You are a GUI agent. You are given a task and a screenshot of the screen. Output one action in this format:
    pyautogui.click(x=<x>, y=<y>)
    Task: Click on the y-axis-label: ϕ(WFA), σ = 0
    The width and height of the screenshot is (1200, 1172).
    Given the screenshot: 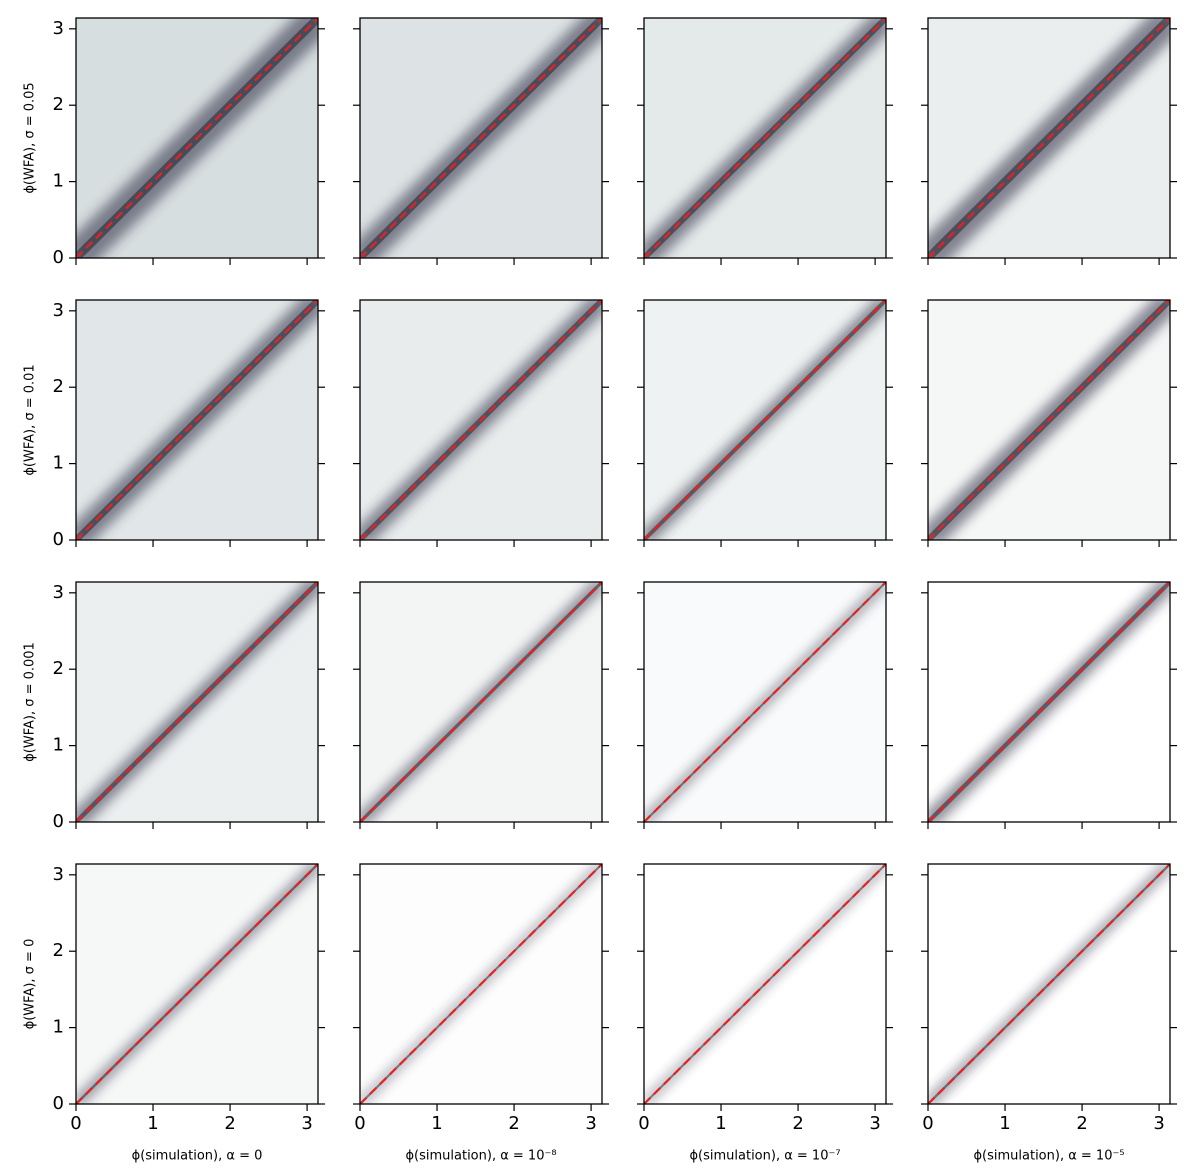 What is the action you would take?
    pyautogui.click(x=30, y=984)
    